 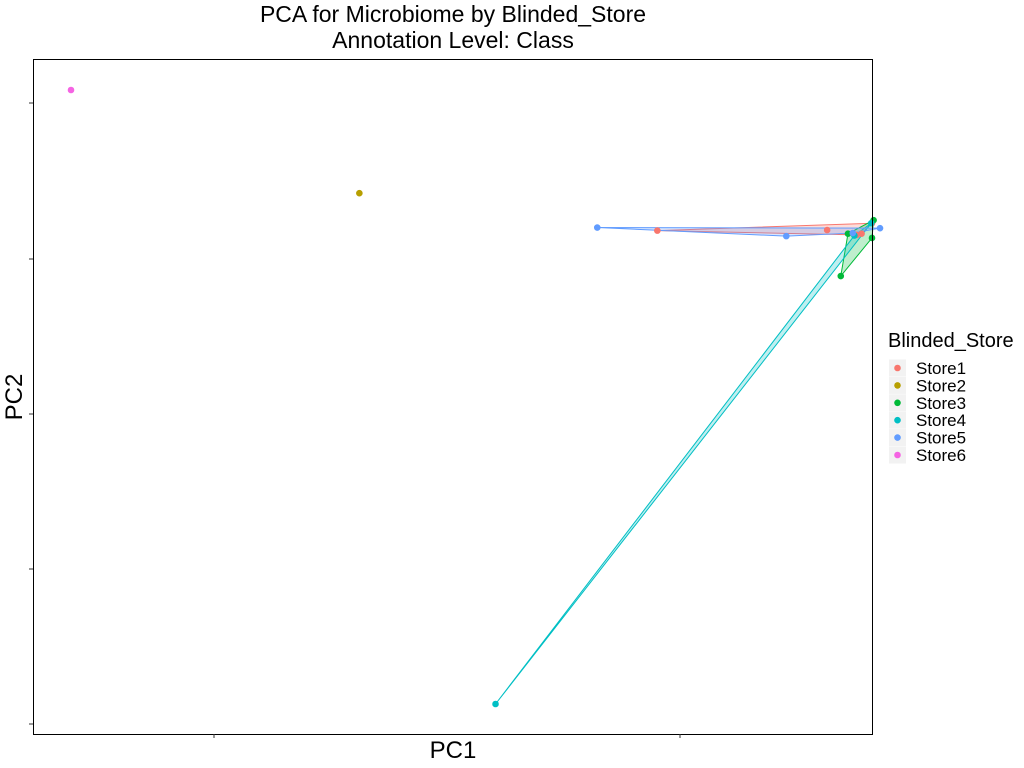 What do you see at coordinates (14, 397) in the screenshot?
I see `y-axis-label: PC2` at bounding box center [14, 397].